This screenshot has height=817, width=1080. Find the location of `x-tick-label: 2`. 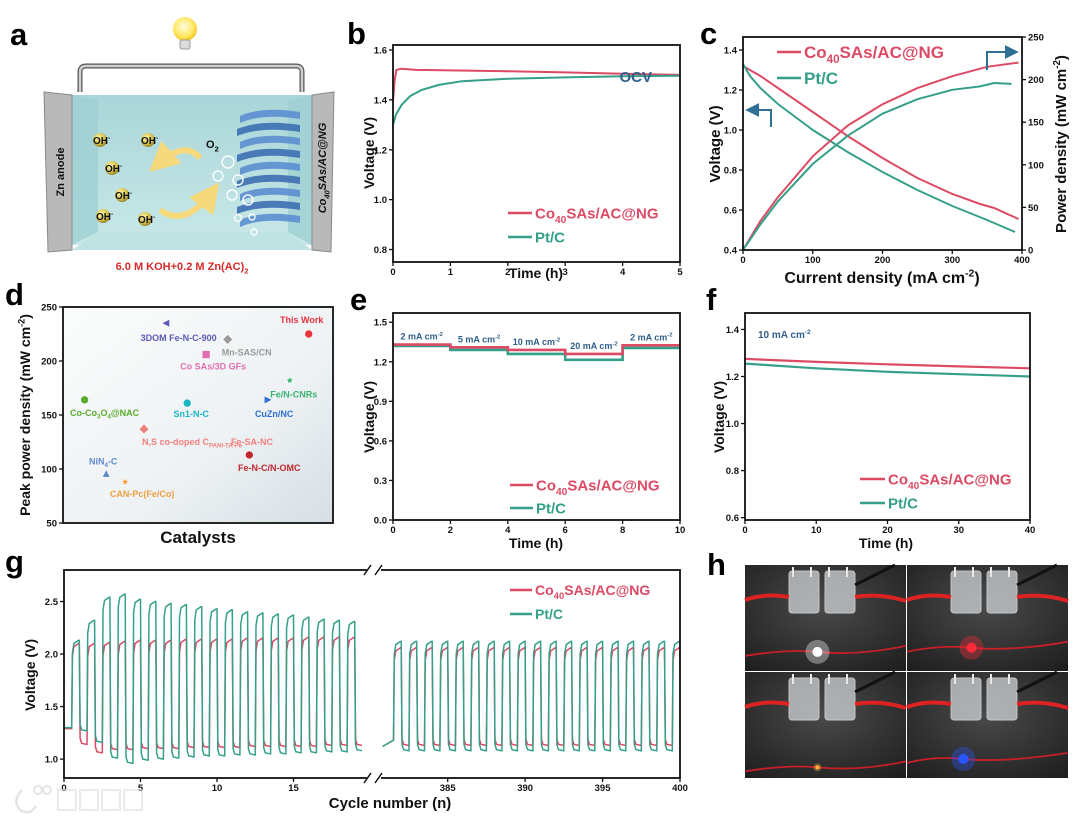

x-tick-label: 2 is located at coordinates (507, 272).